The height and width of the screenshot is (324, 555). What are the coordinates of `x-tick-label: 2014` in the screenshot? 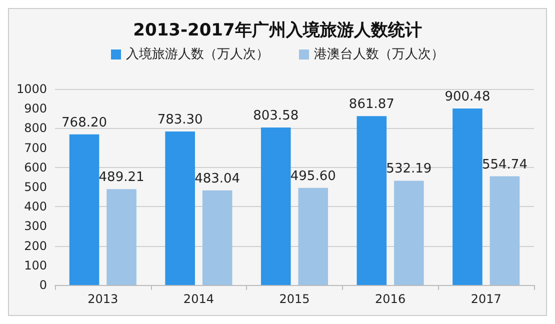 It's located at (198, 299).